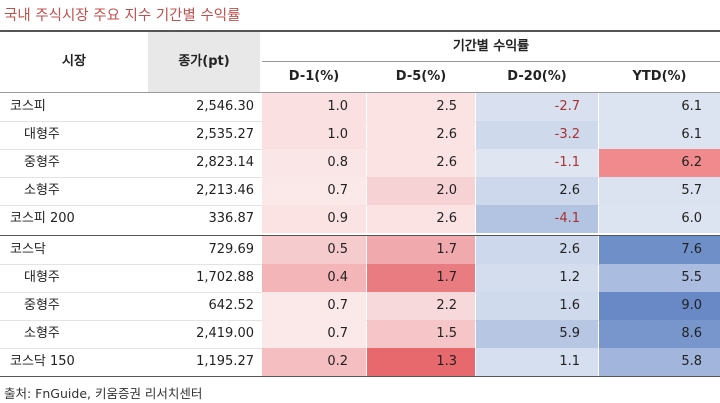 This screenshot has width=720, height=403. I want to click on top-rule, so click(360, 31).